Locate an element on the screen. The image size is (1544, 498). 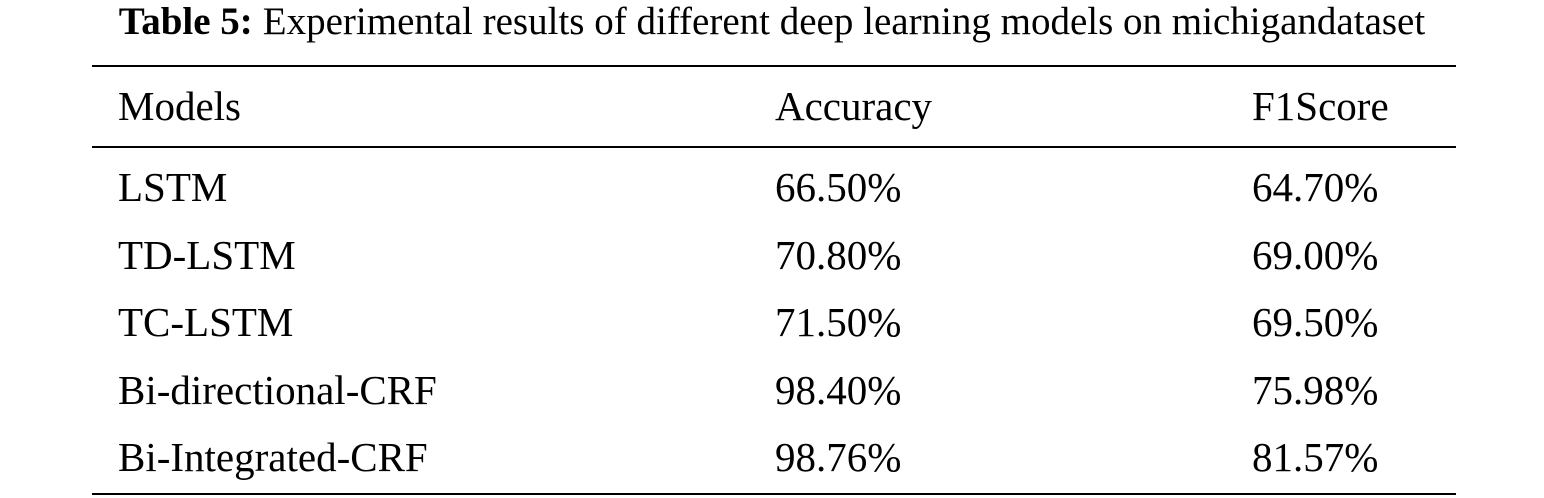
cell: LSTM is located at coordinates (173, 187).